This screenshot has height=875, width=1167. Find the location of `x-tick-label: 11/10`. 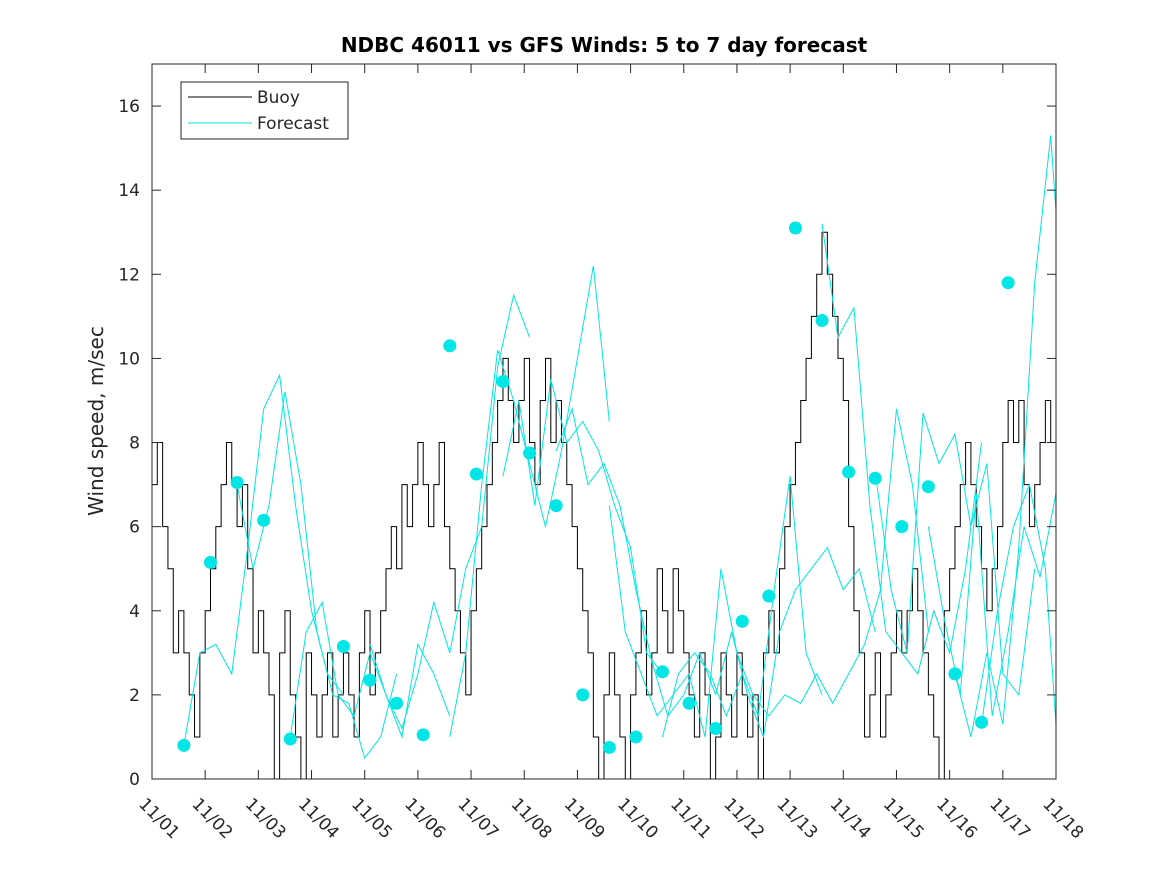

x-tick-label: 11/10 is located at coordinates (637, 818).